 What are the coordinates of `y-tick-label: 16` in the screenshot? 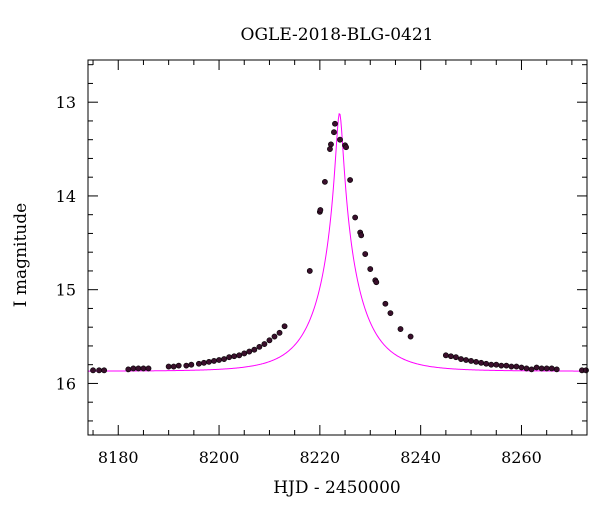 It's located at (66, 383).